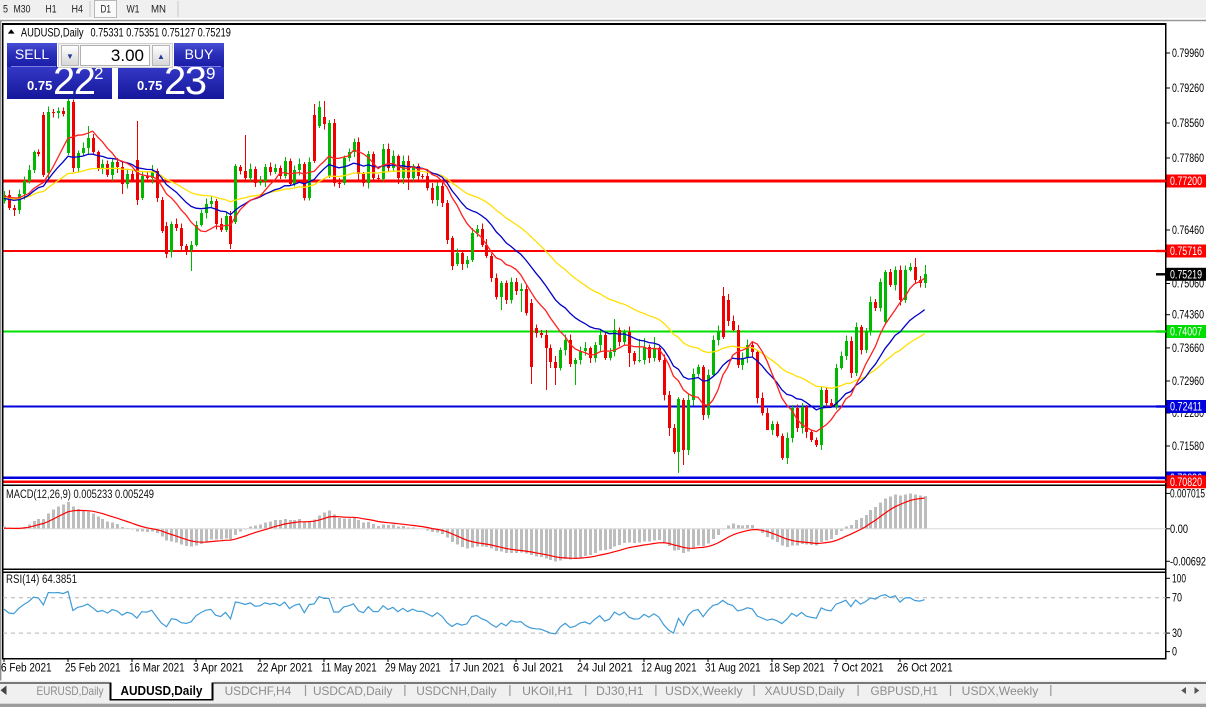 Image resolution: width=1206 pixels, height=707 pixels. I want to click on svg-text:0.75331 0.75351 0.75127 0.7521: 0.75331 0.75351 0.75127 0.75219, so click(161, 32).